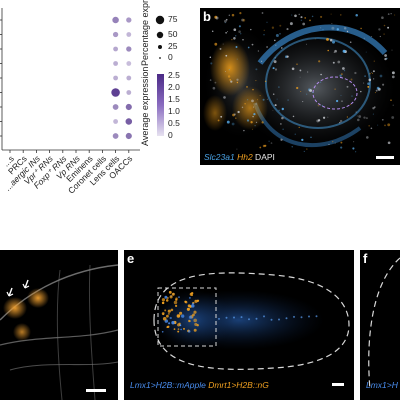 The height and width of the screenshot is (400, 400). What do you see at coordinates (219, 157) in the screenshot?
I see `caption-part: Slc23a1` at bounding box center [219, 157].